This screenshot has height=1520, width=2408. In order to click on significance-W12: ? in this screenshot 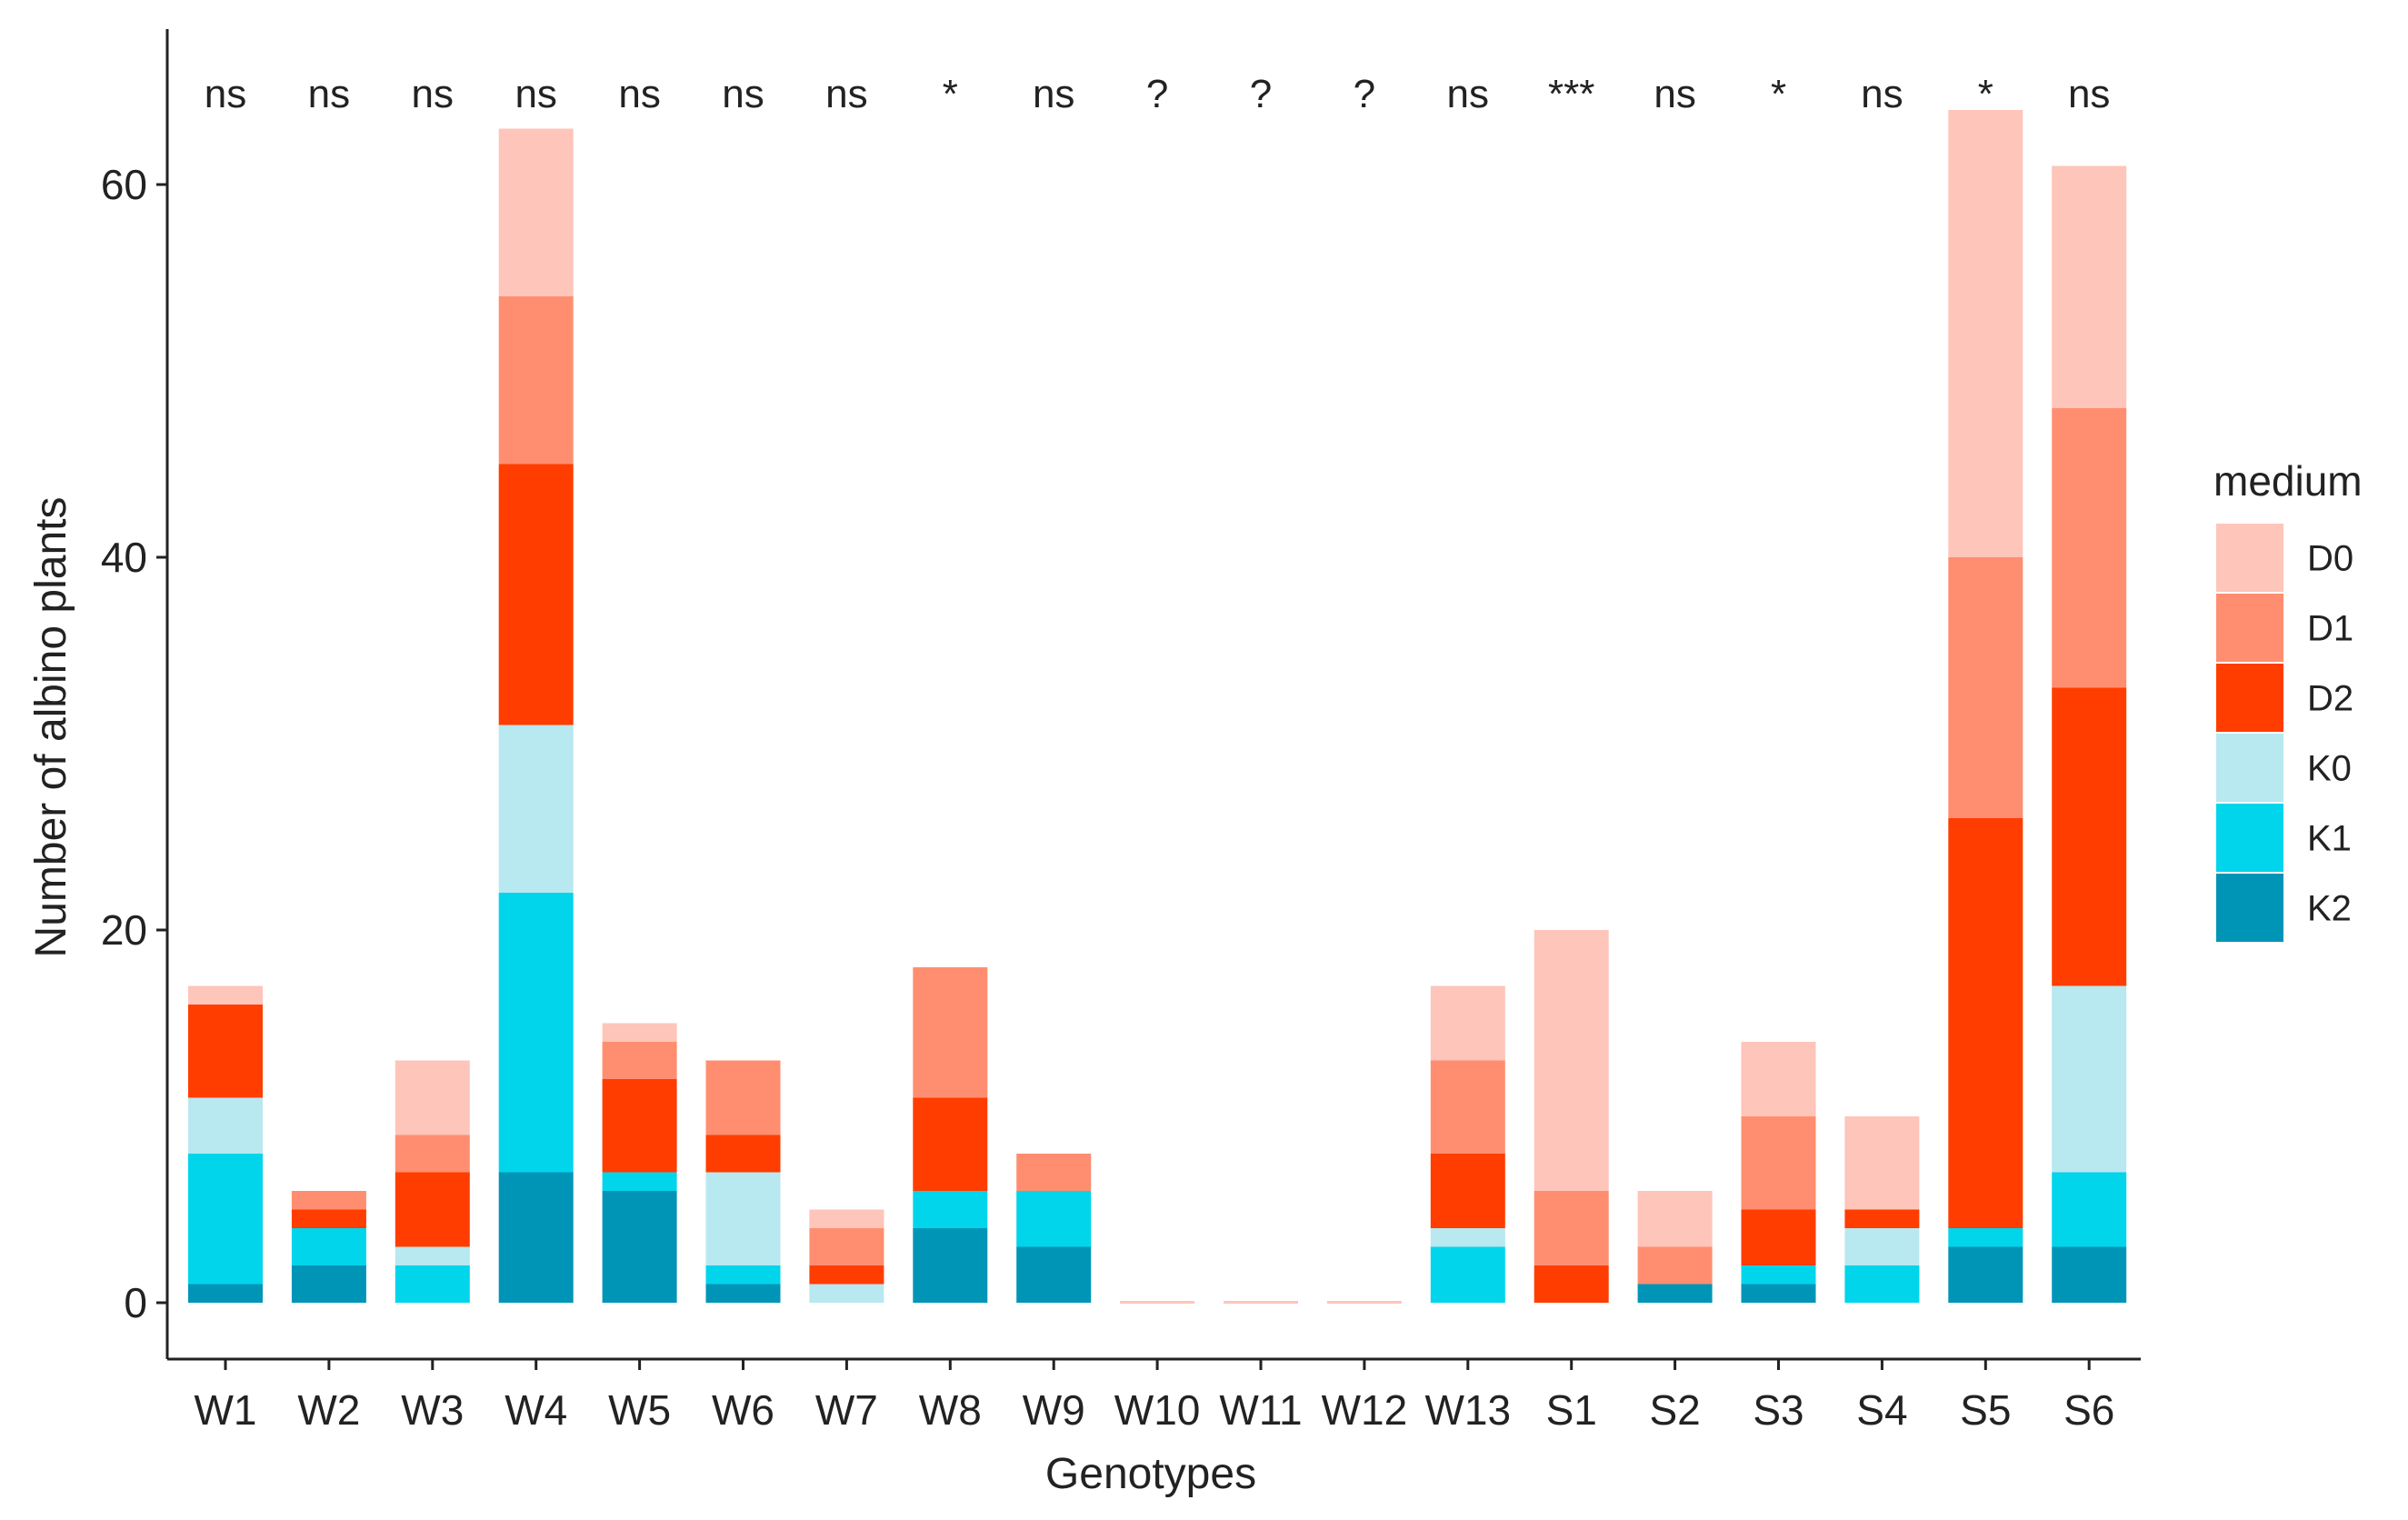, I will do `click(1364, 94)`.